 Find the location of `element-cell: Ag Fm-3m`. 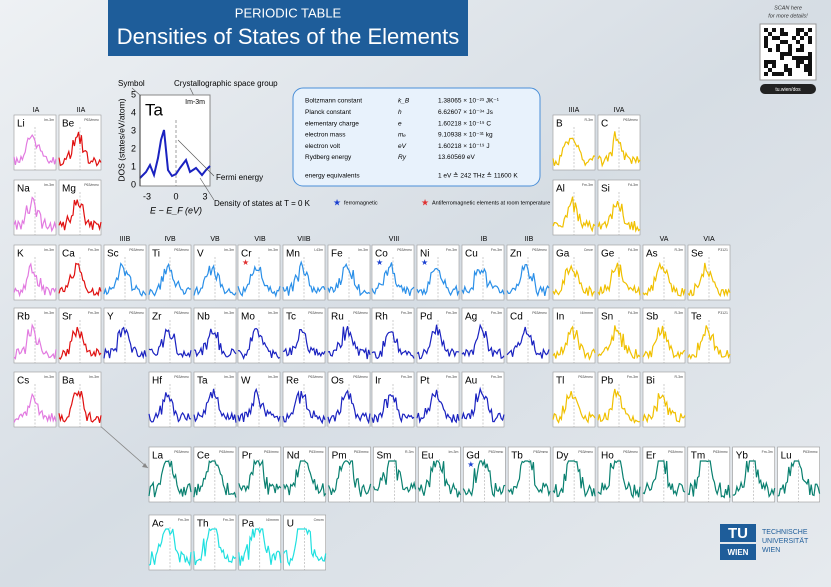

element-cell: Ag Fm-3m is located at coordinates (483, 335).